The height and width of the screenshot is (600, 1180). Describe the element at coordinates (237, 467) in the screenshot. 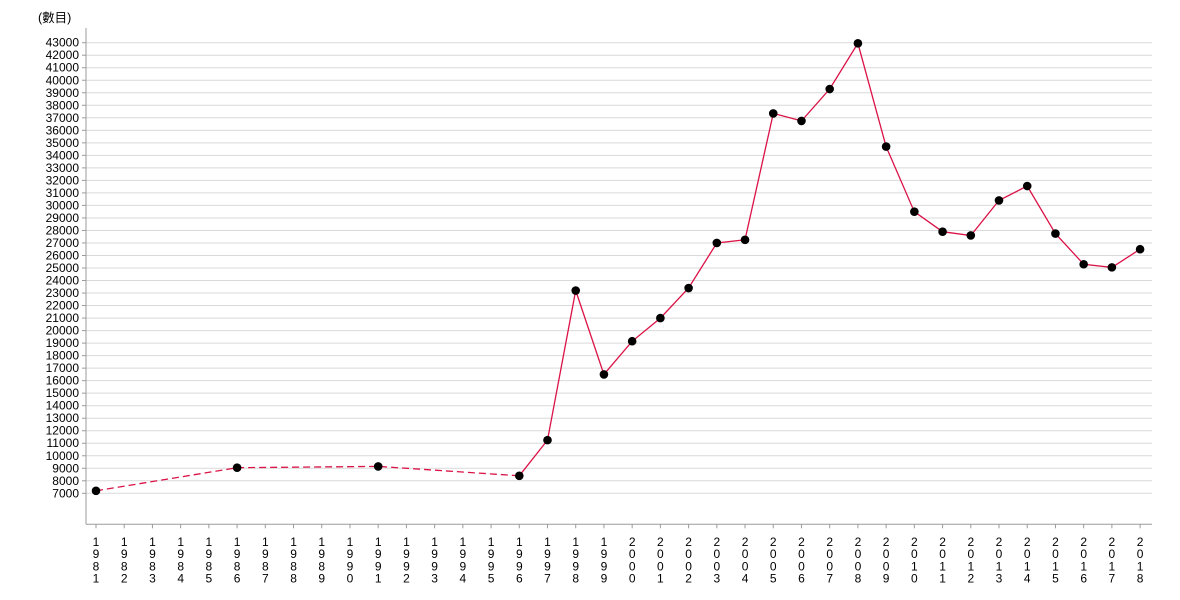

I see `data-point-1986` at that location.